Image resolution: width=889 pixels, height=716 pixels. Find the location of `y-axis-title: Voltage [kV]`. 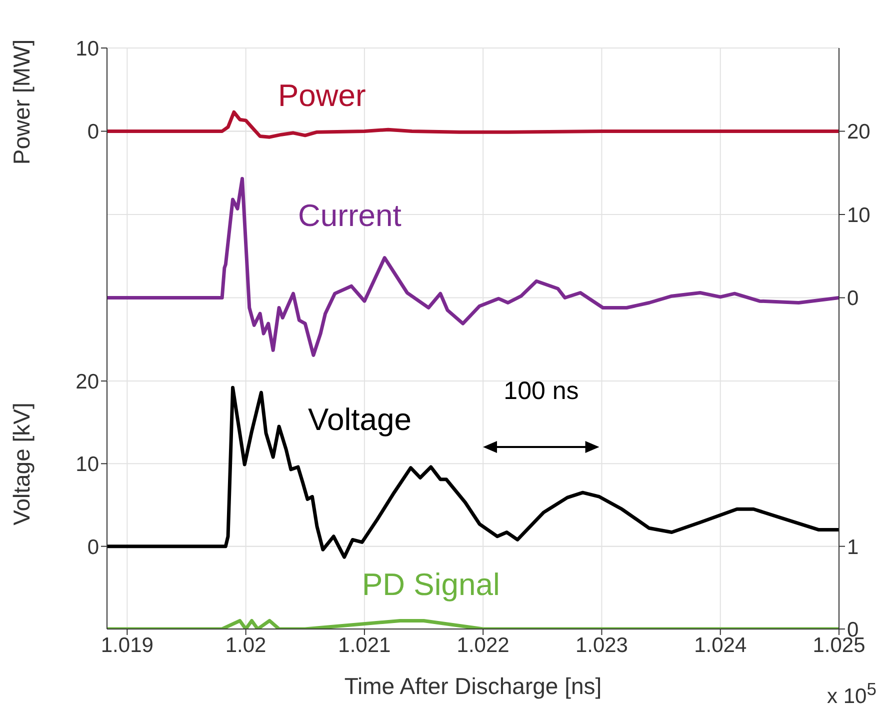

y-axis-title: Voltage [kV] is located at coordinates (22, 464).